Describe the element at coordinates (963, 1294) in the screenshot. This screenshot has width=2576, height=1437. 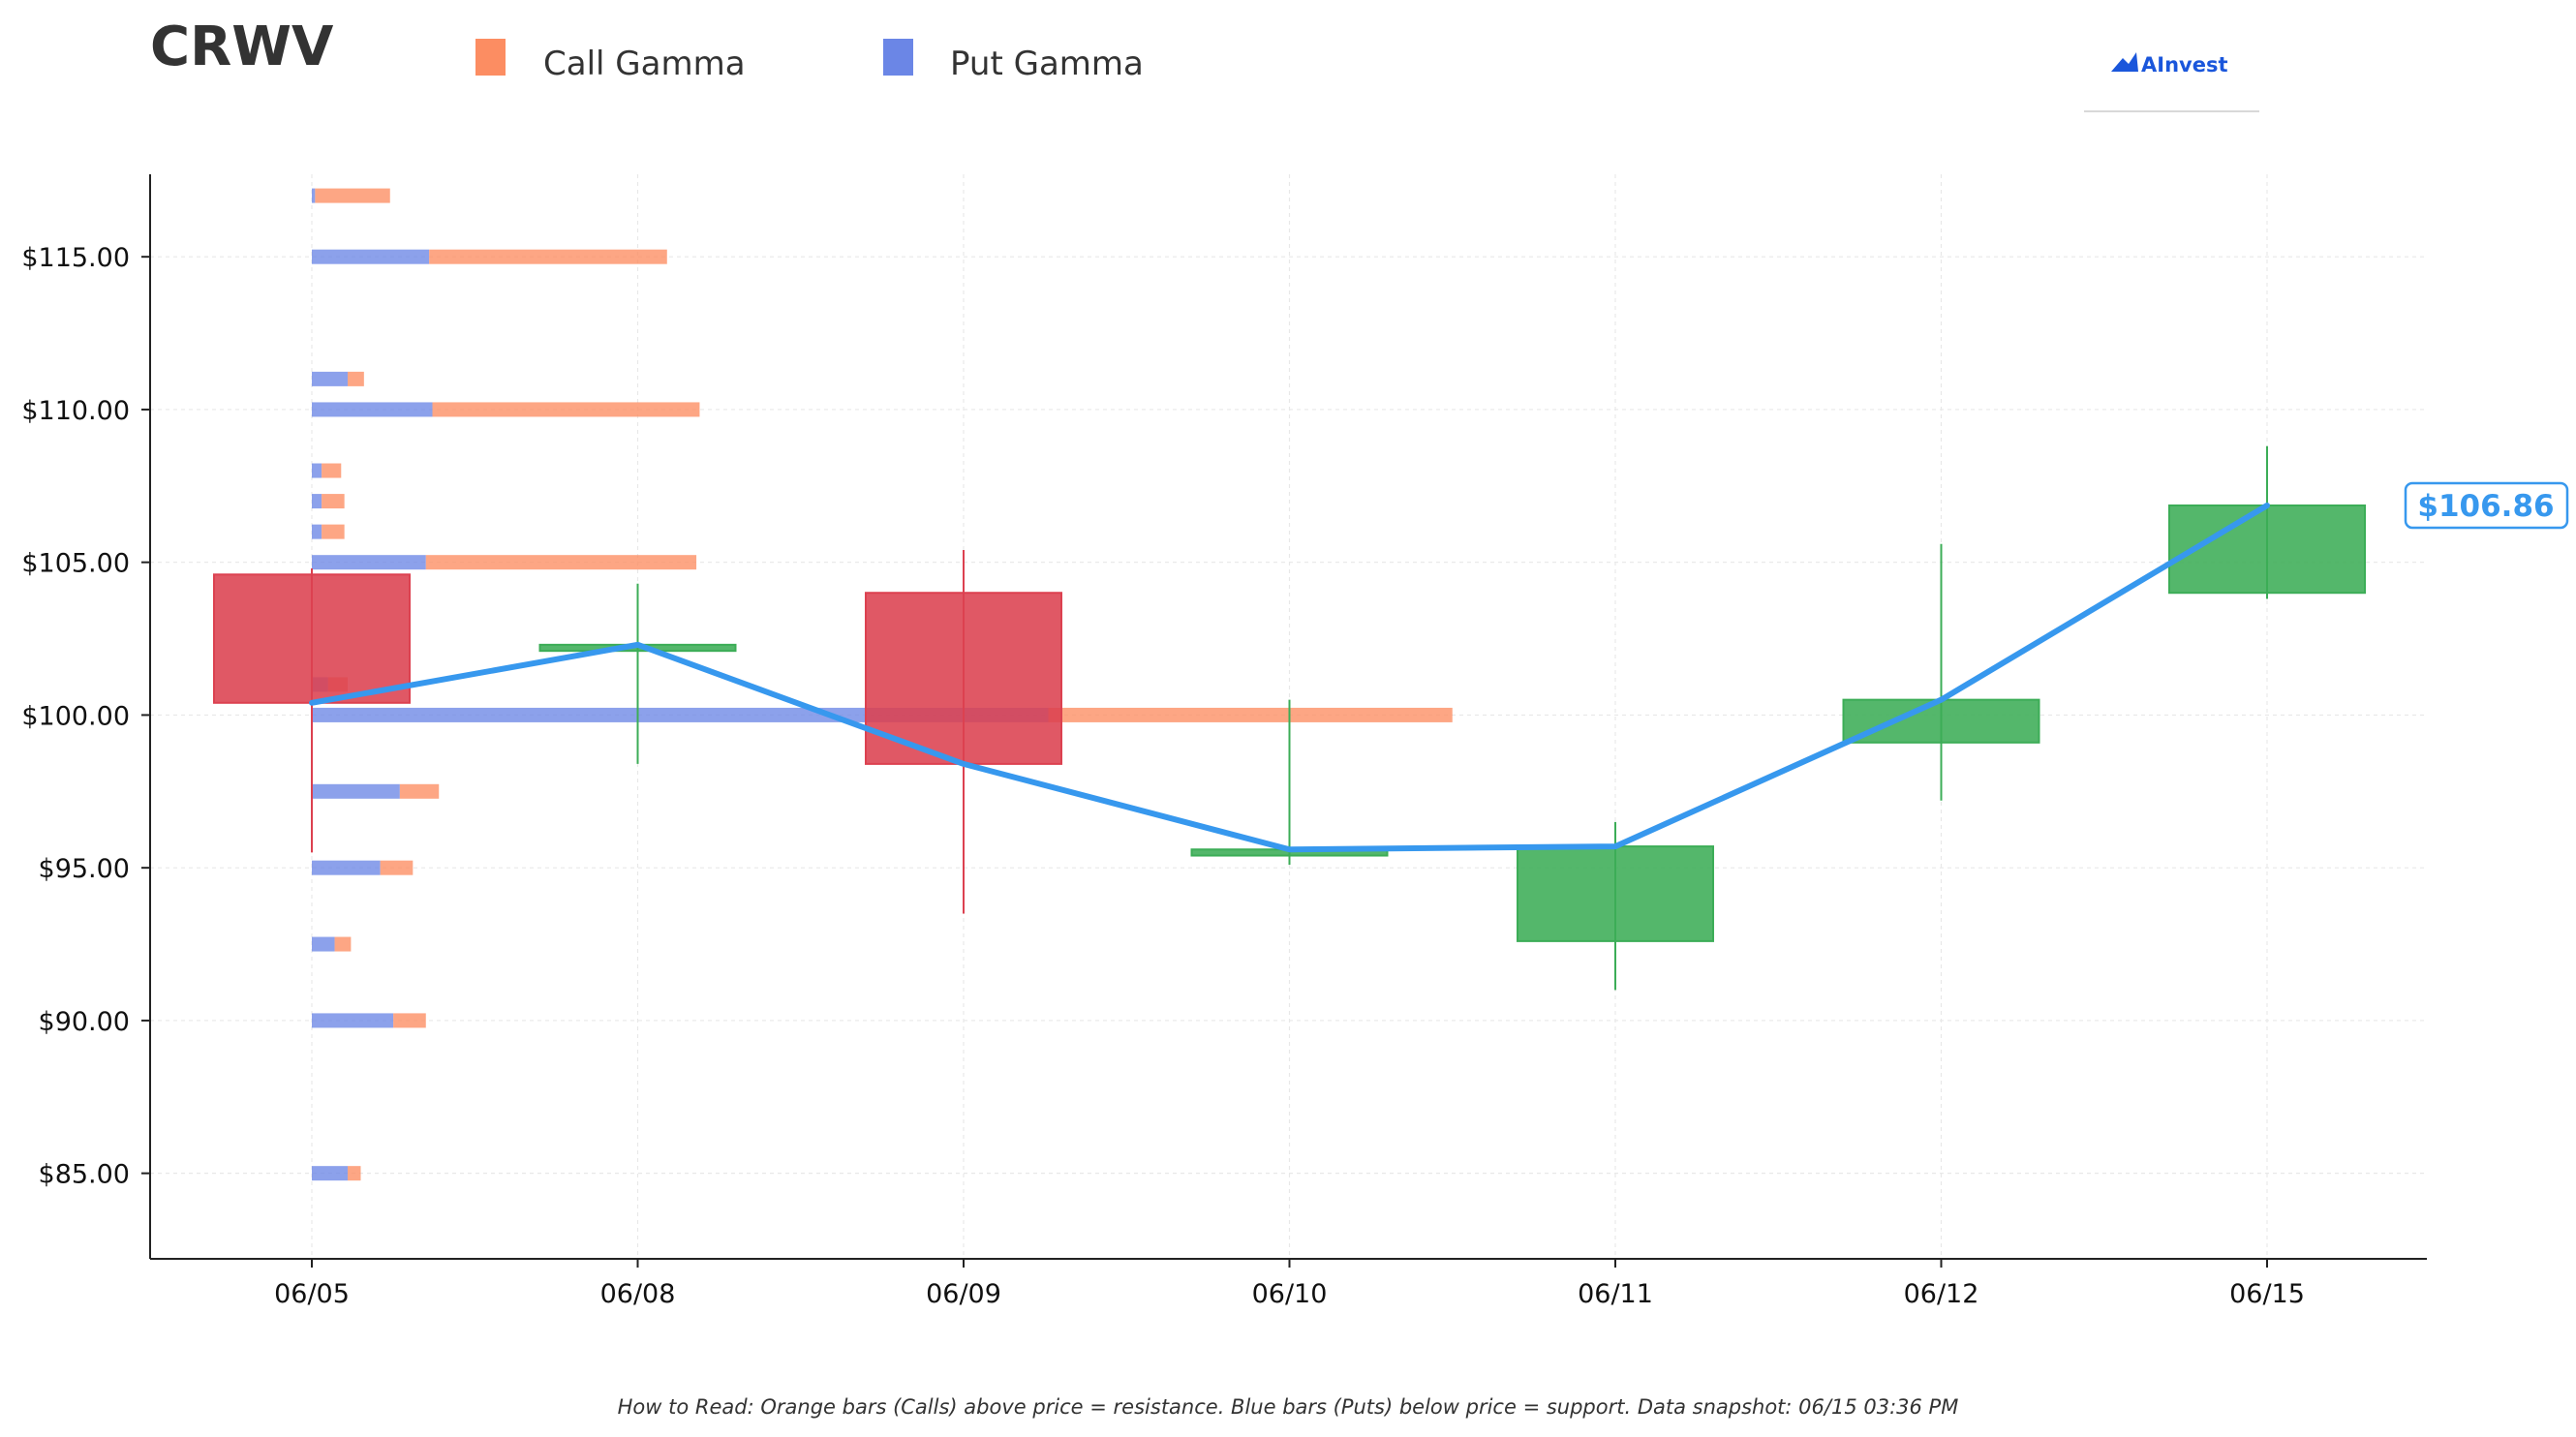
I see `x-tick-label: 06/09` at that location.